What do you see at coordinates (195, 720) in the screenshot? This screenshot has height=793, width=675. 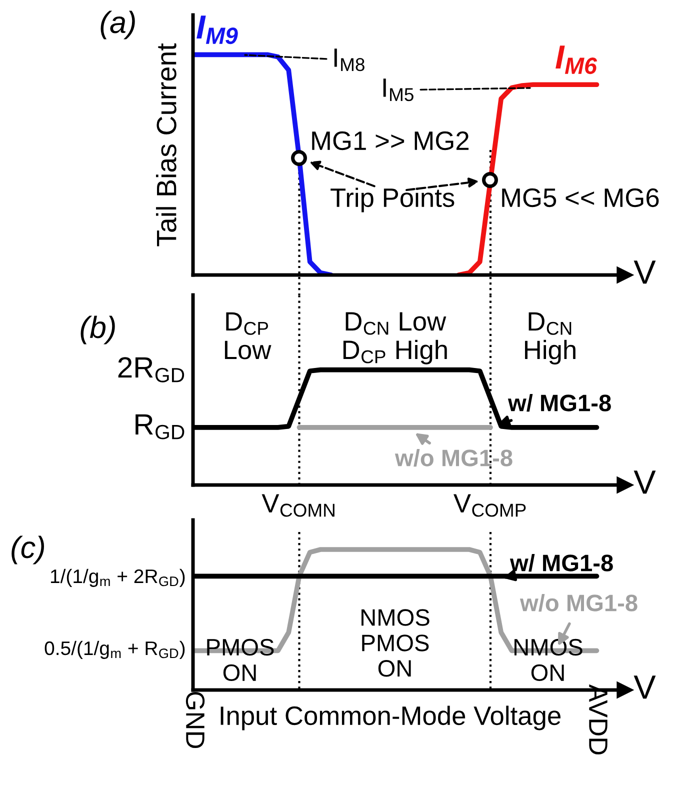 I see `text: GND` at bounding box center [195, 720].